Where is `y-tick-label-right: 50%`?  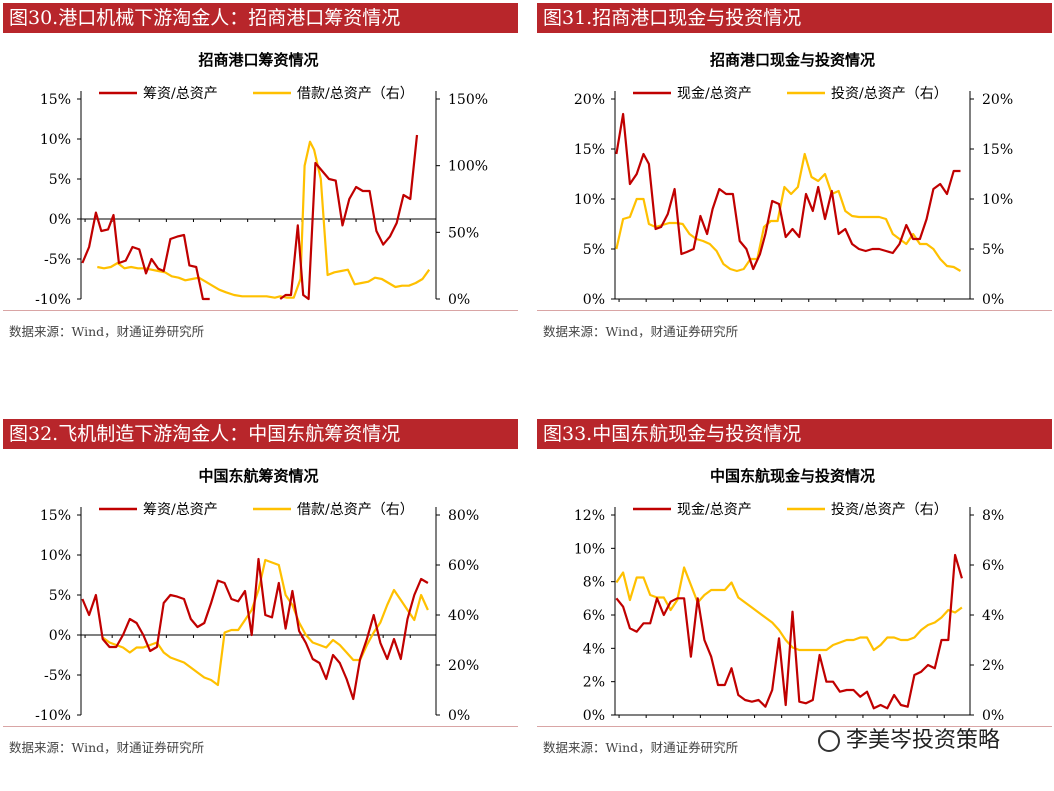 y-tick-label-right: 50% is located at coordinates (463, 233).